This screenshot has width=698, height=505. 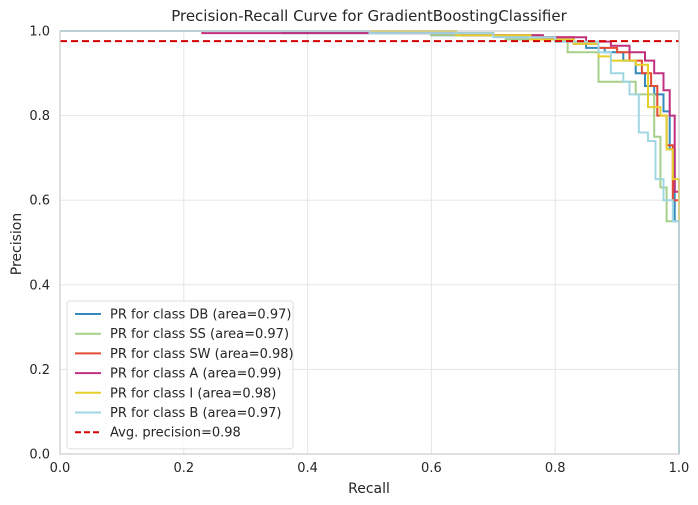 What do you see at coordinates (183, 468) in the screenshot?
I see `x-tick-label: 0.2` at bounding box center [183, 468].